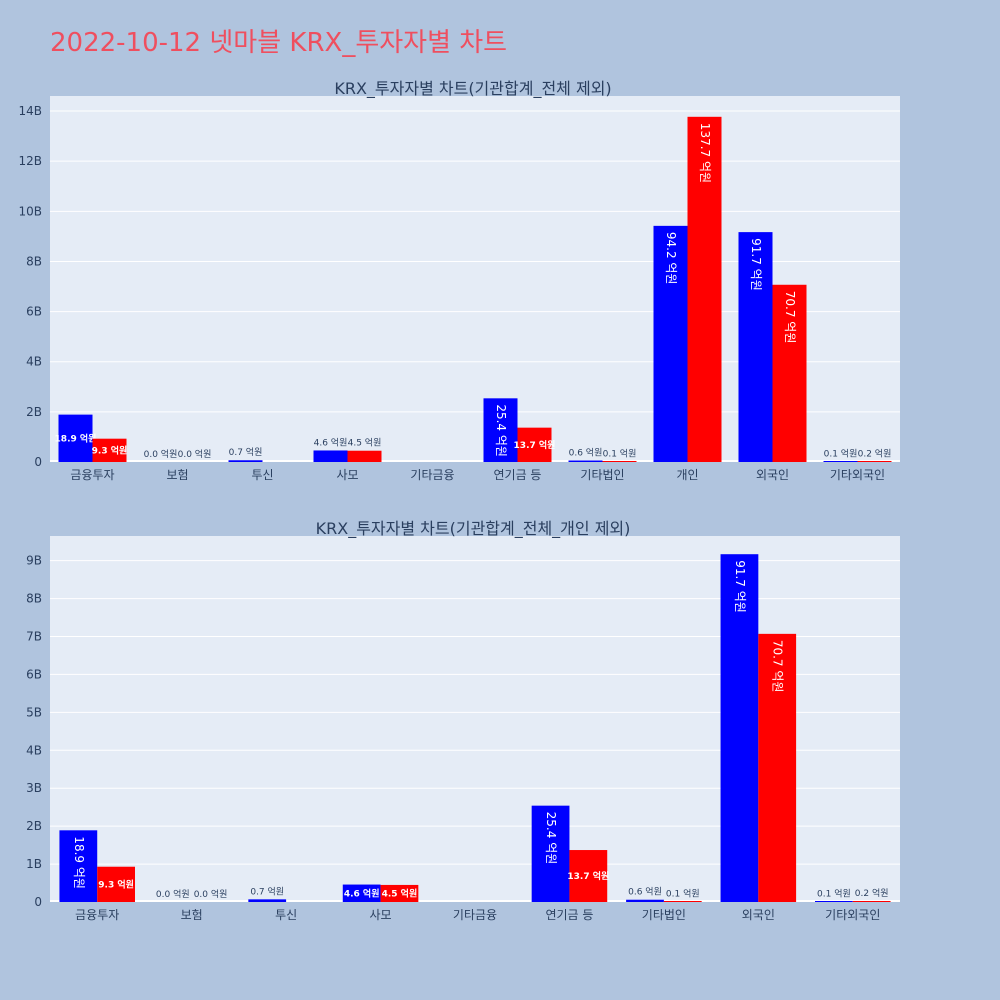 The image size is (1000, 1000). Describe the element at coordinates (687, 475) in the screenshot. I see `x-tick-label: 개인` at that location.